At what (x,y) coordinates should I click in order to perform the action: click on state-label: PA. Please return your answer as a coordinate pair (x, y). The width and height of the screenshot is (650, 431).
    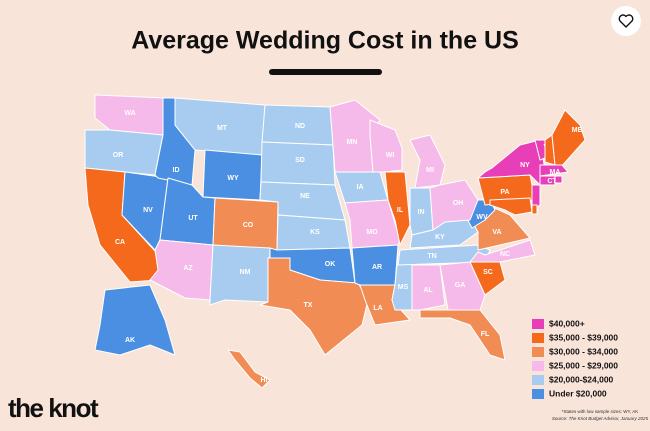
    Looking at the image, I should click on (504, 192).